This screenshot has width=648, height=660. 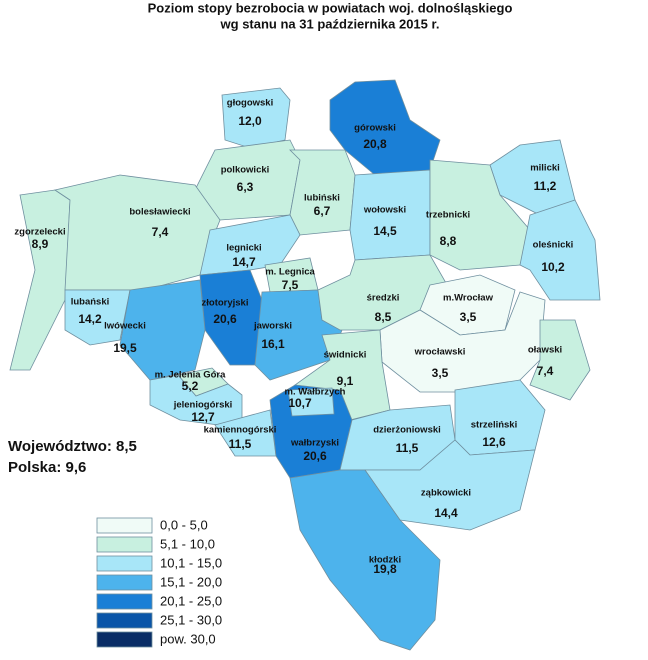 What do you see at coordinates (203, 405) in the screenshot?
I see `region-name: jeleniogórski` at bounding box center [203, 405].